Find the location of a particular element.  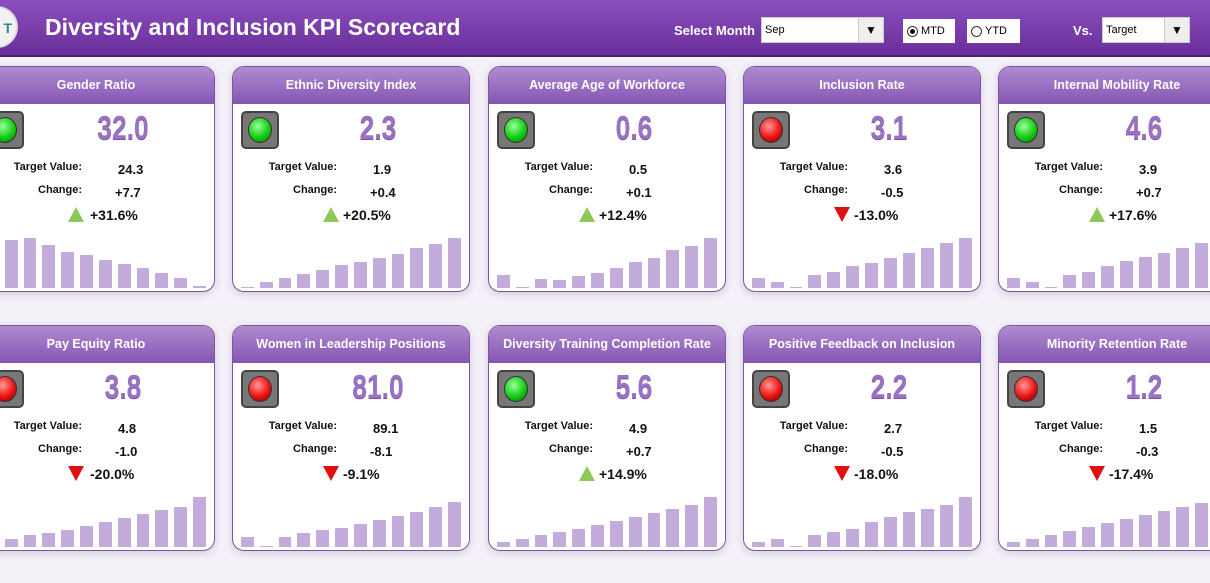

change-percent: -9.1% is located at coordinates (361, 474).